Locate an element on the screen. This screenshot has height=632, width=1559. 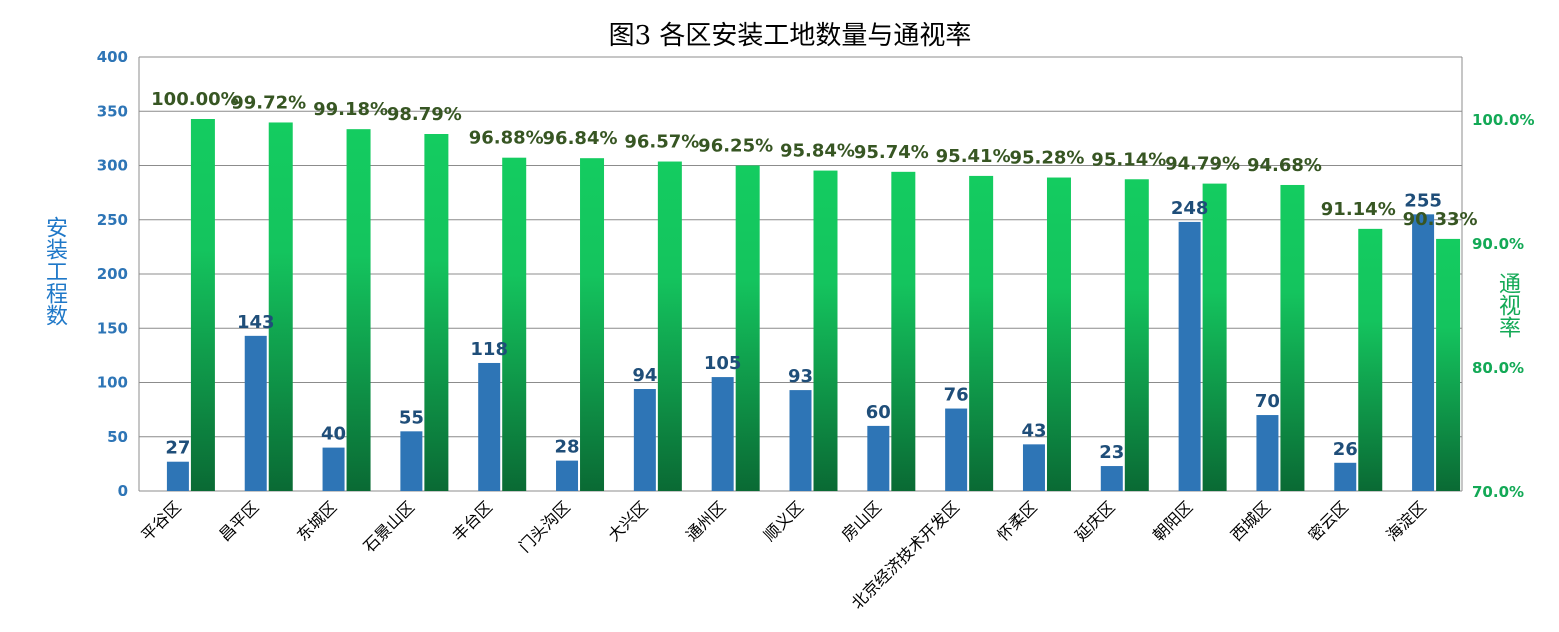
rate-data-label: 96.84% is located at coordinates (580, 138).